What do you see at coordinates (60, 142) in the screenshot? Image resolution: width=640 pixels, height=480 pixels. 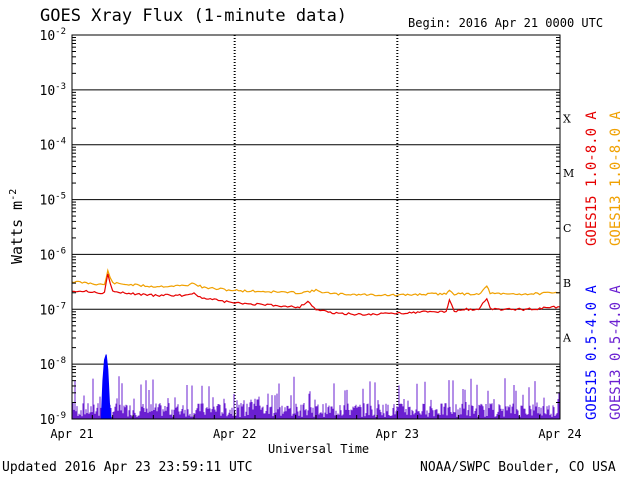 I see `y-tick-exp: -4` at bounding box center [60, 142].